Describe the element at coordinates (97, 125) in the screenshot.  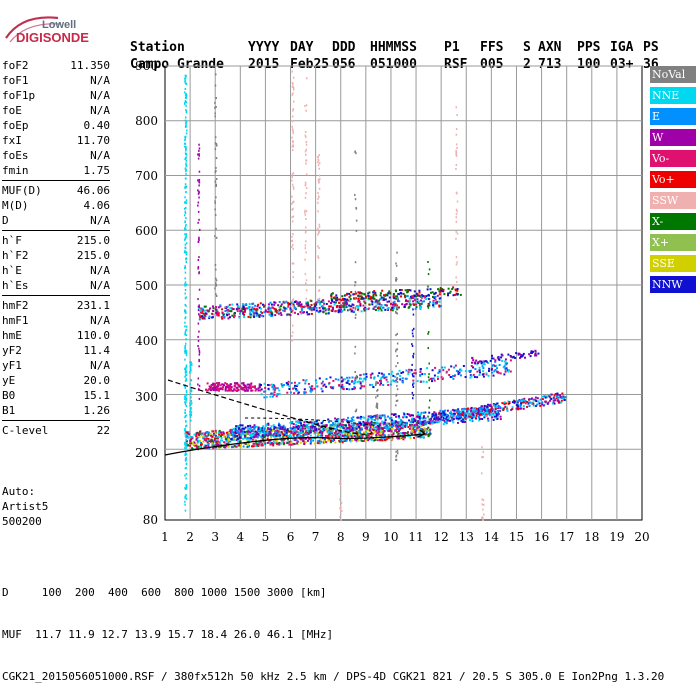
I see `parameter-value: 0.40` at that location.